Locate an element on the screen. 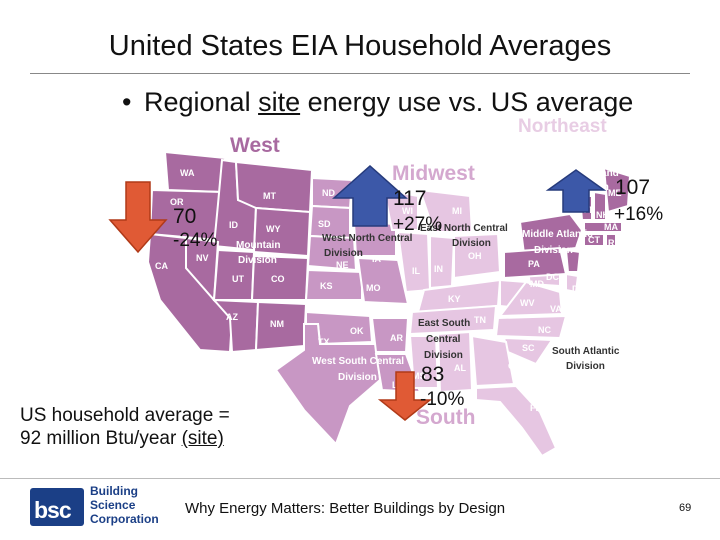 The image size is (720, 540). state-ne is located at coordinates (332, 253).